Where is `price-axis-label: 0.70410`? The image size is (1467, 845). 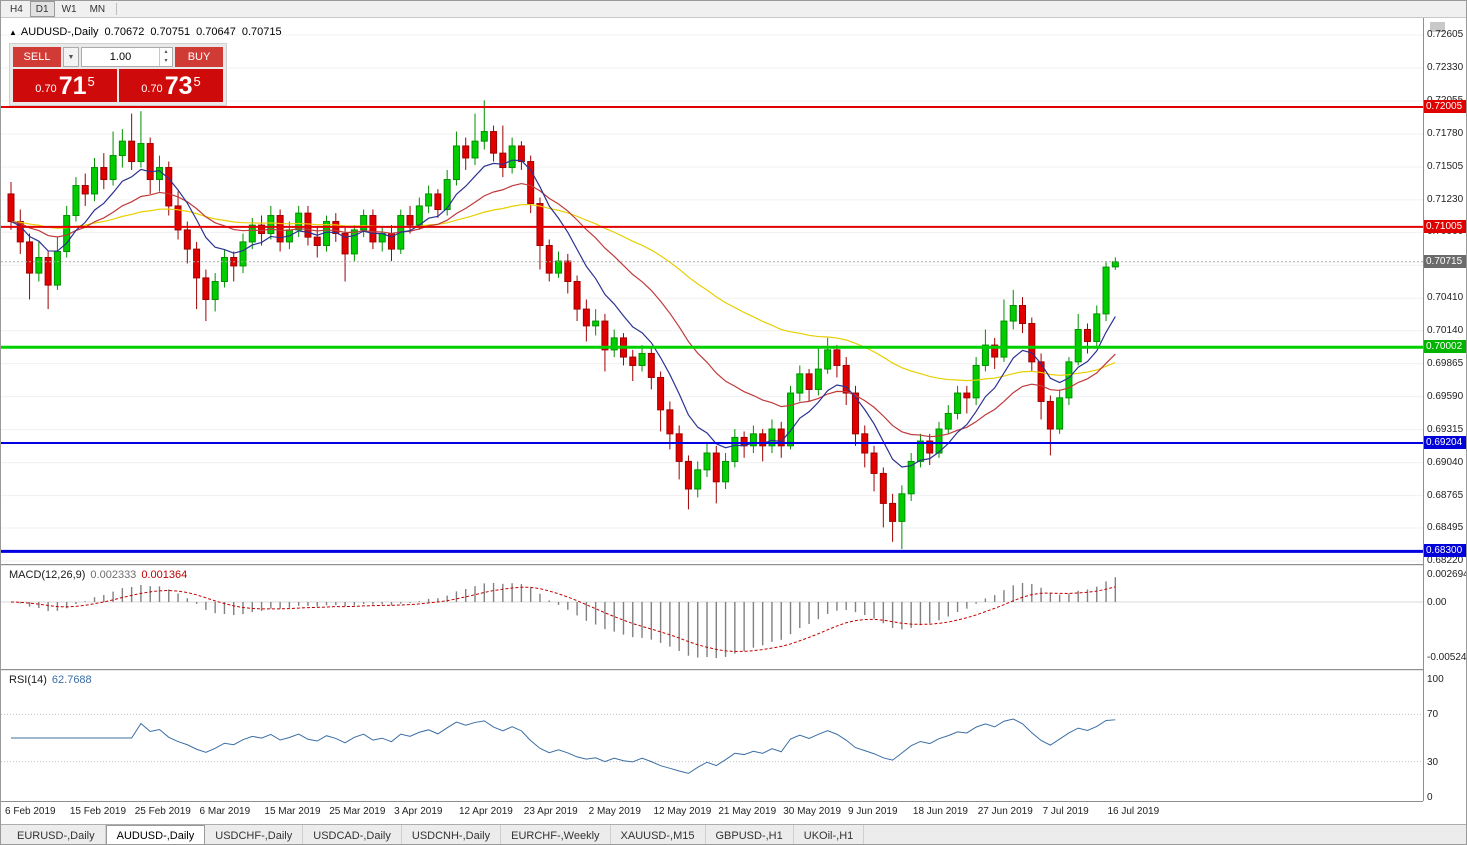
price-axis-label: 0.70410 is located at coordinates (1445, 298).